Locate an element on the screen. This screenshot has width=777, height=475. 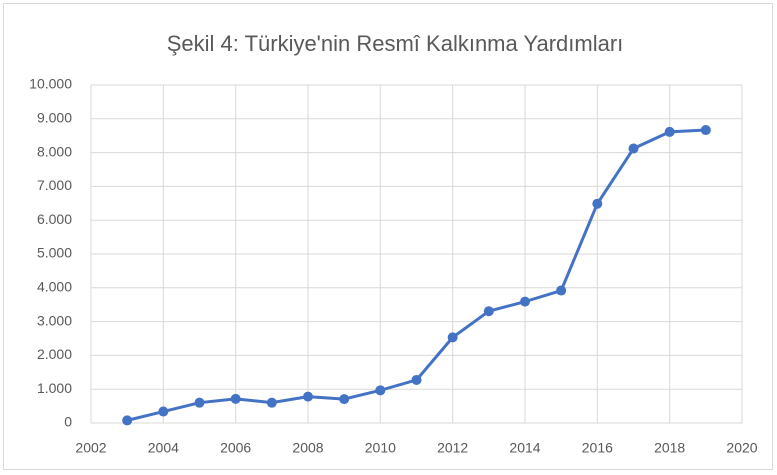
x-tick-label: 2016 is located at coordinates (597, 448).